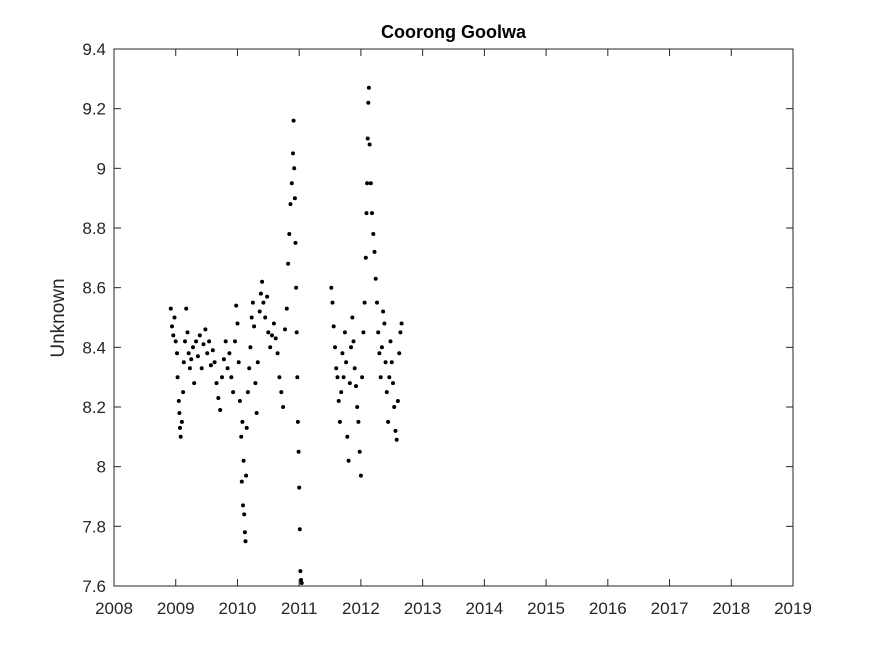 Image resolution: width=875 pixels, height=656 pixels. I want to click on y-tick-label: 7.8, so click(94, 526).